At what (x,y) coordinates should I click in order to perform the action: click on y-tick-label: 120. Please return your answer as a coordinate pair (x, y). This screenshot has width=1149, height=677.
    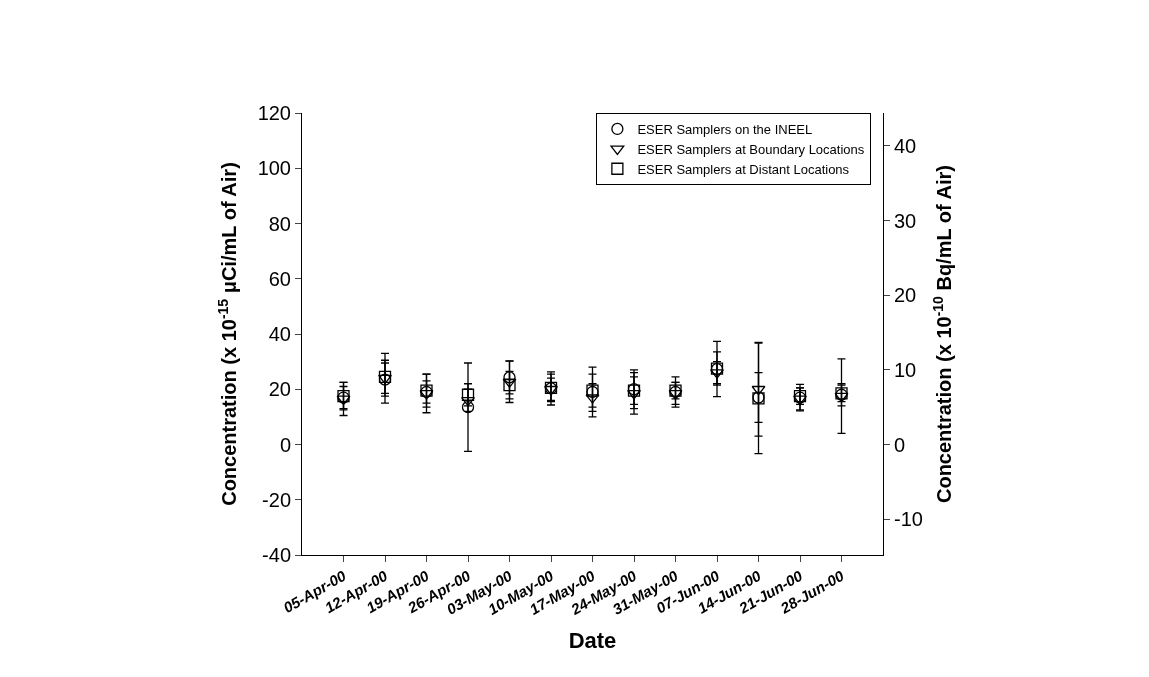
    Looking at the image, I should click on (274, 113).